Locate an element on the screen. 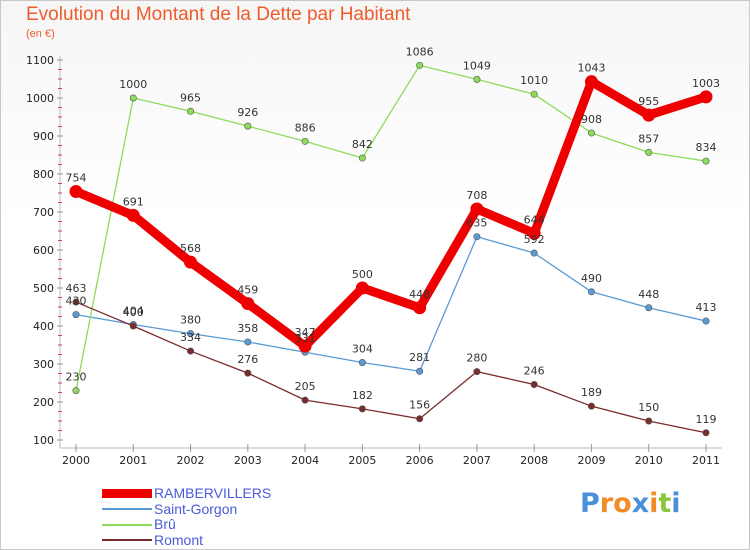 The width and height of the screenshot is (750, 550). data-label: 347 is located at coordinates (305, 332).